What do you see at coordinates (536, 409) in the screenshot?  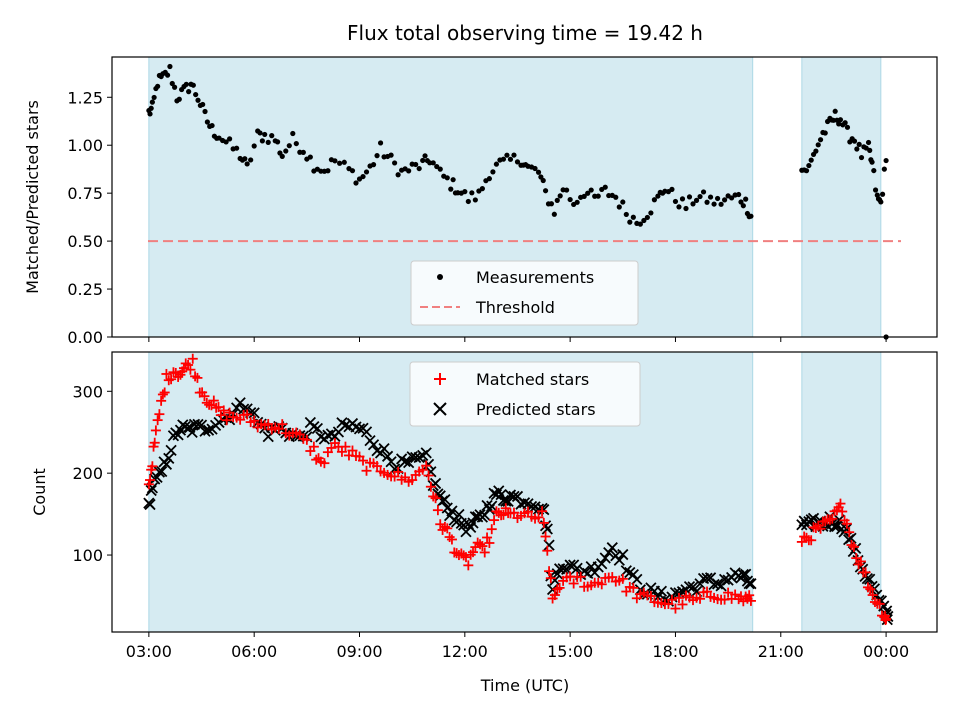 I see `legend-predicted-label: Predicted stars` at bounding box center [536, 409].